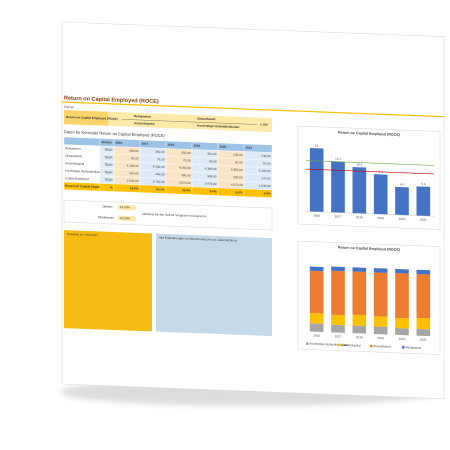 Image resolution: width=450 pixels, height=450 pixels. I want to click on formula-factor: x 100, so click(264, 124).